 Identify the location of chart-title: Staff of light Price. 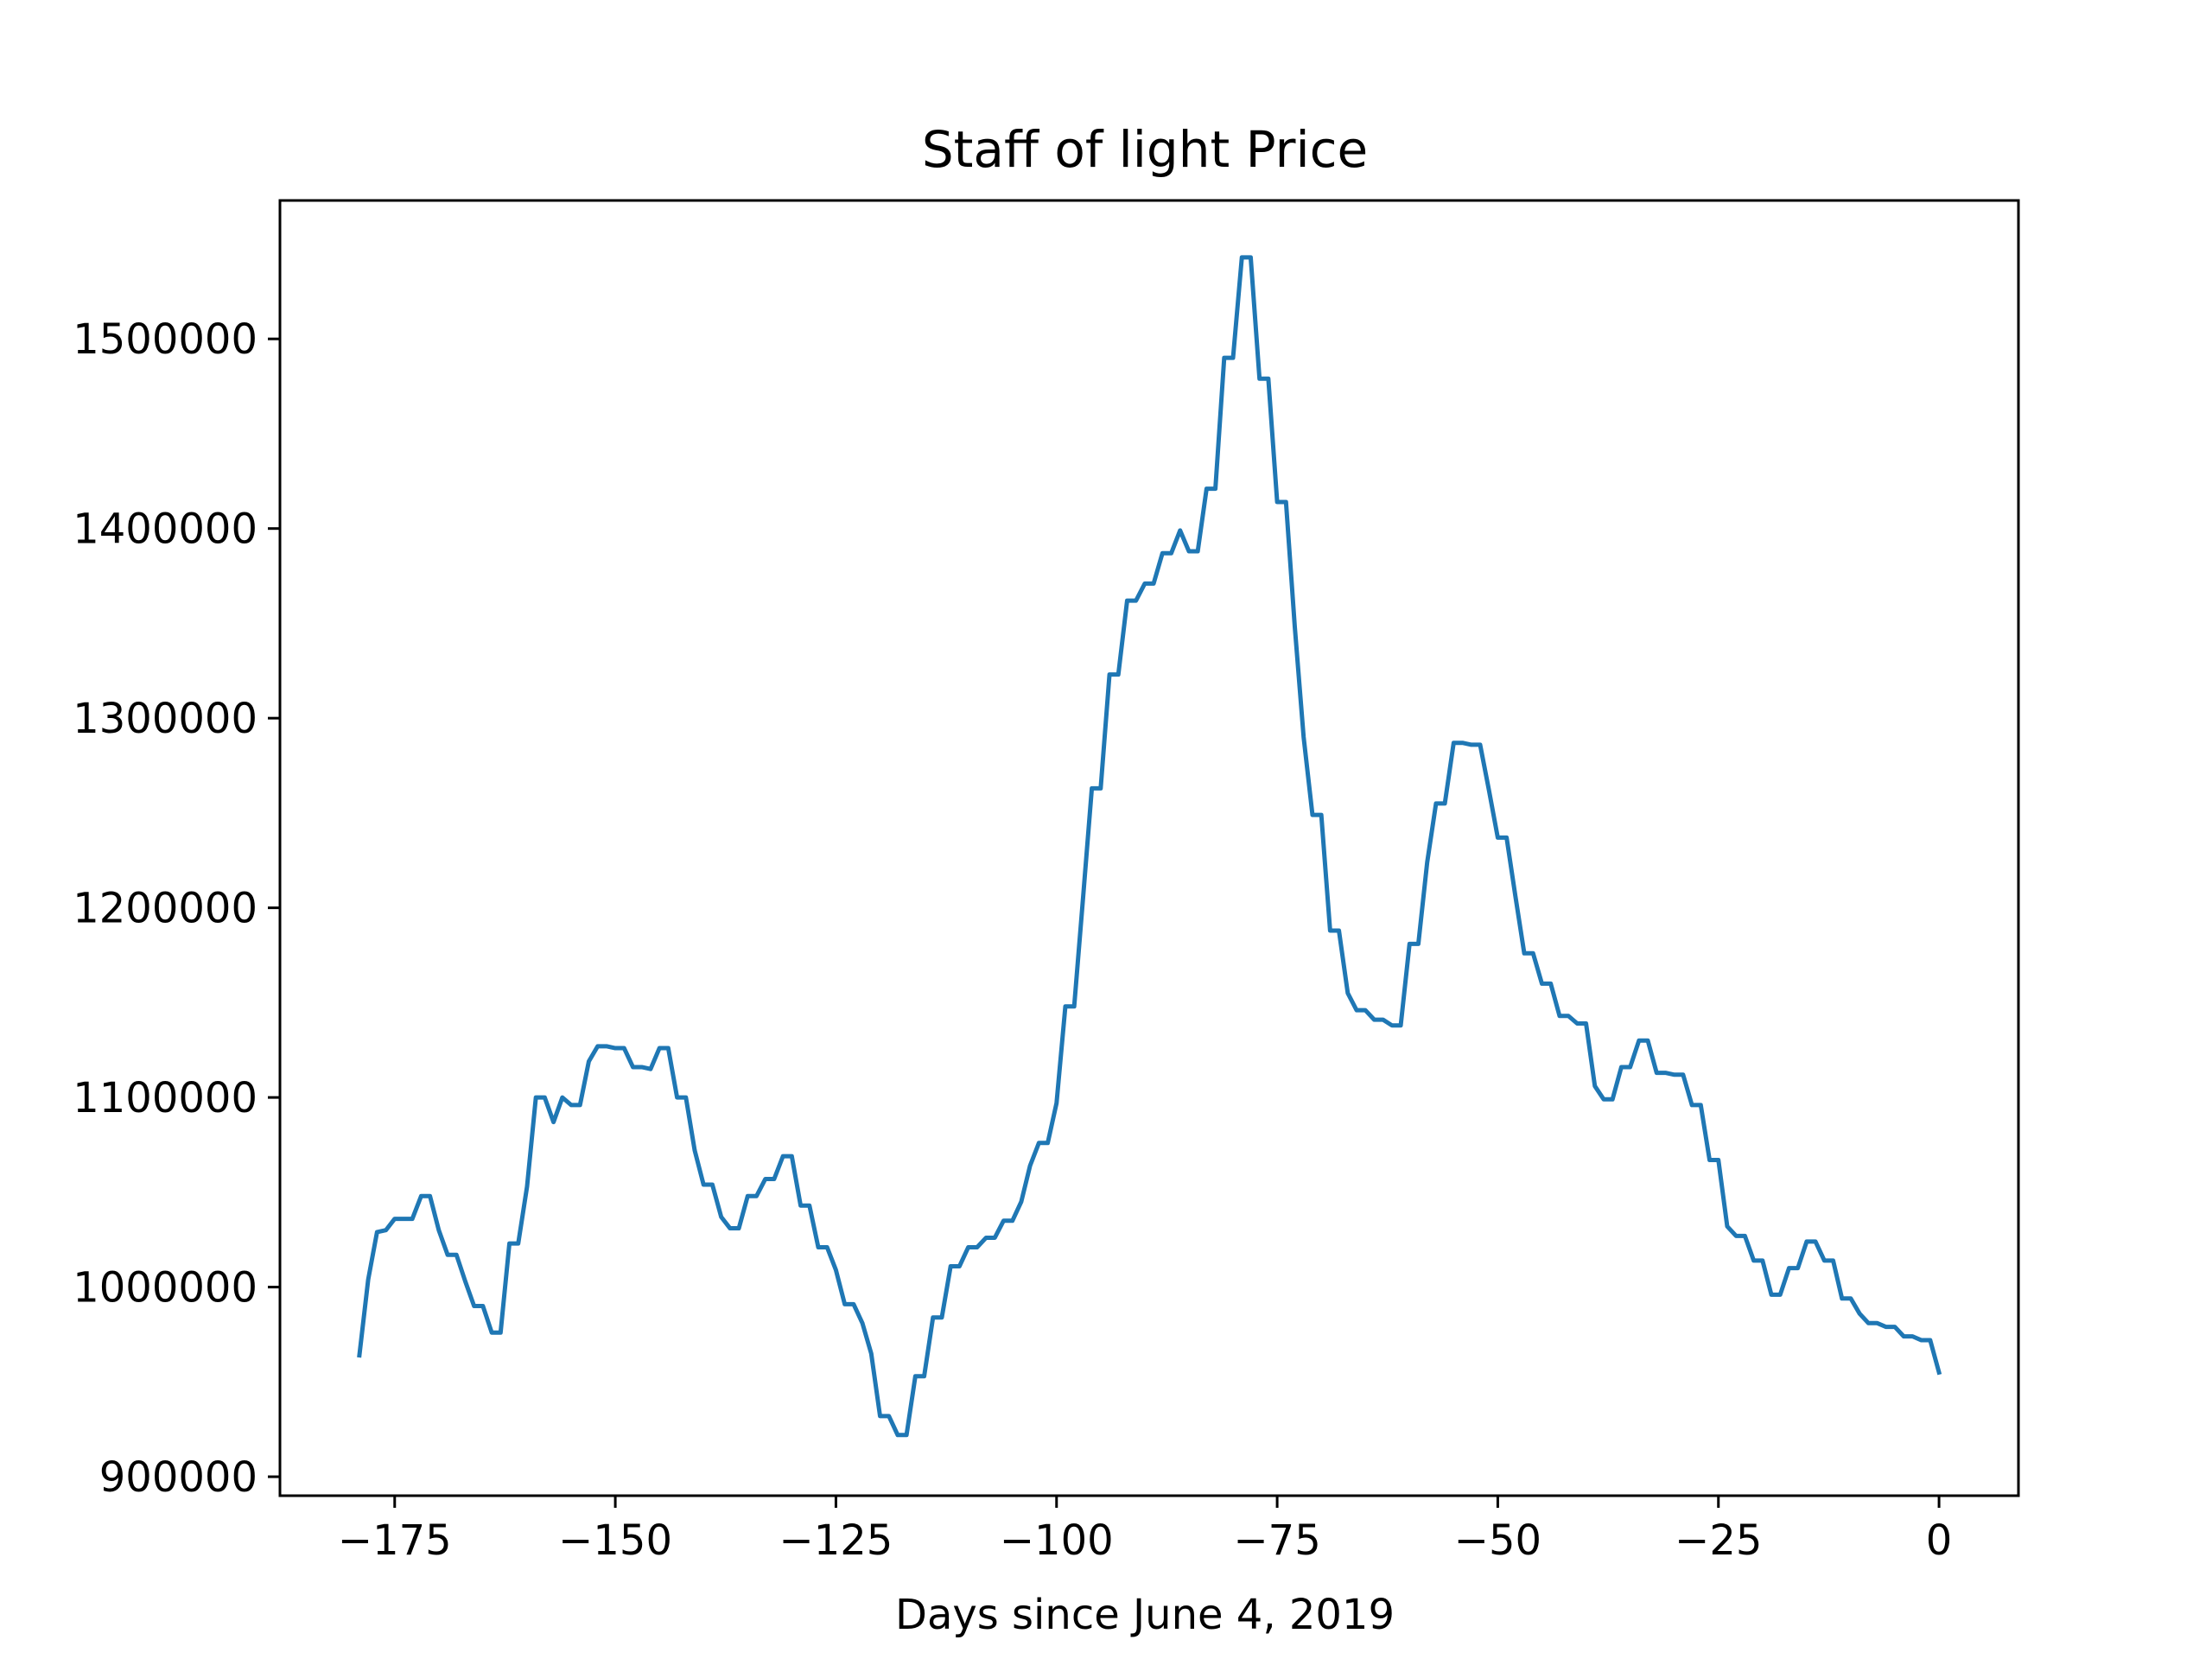
(1145, 149).